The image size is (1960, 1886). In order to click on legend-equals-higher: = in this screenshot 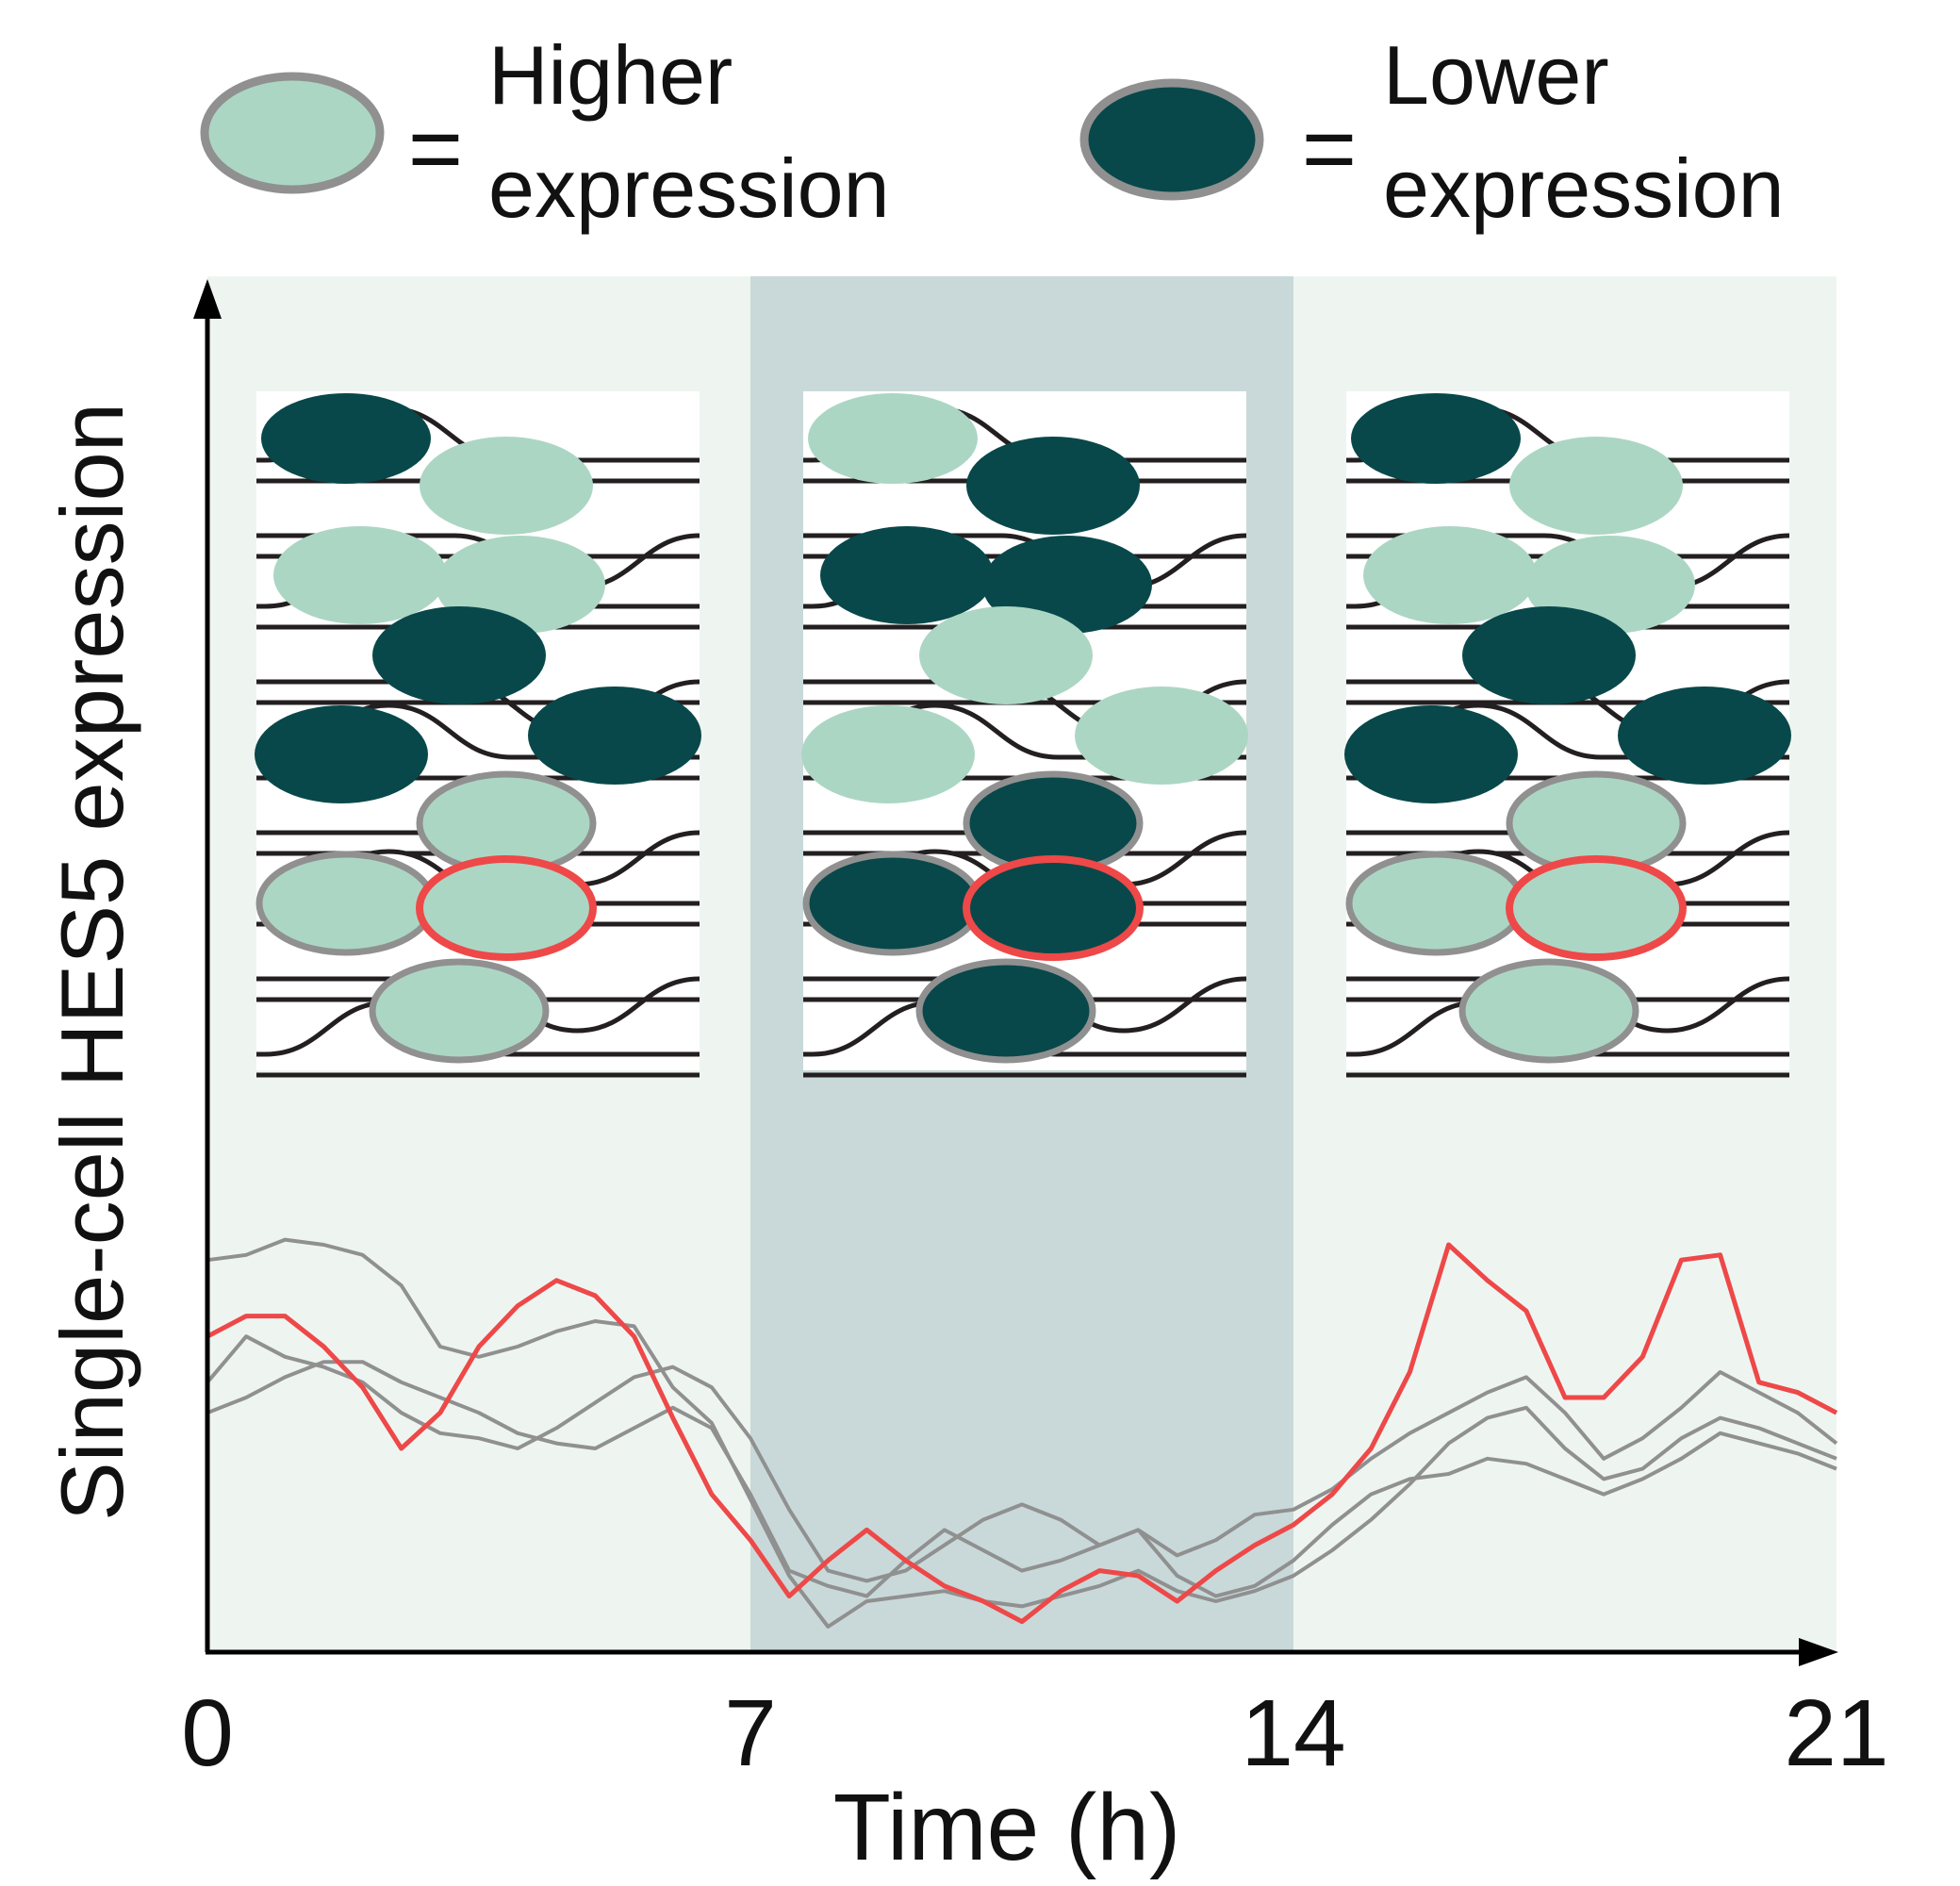, I will do `click(435, 149)`.